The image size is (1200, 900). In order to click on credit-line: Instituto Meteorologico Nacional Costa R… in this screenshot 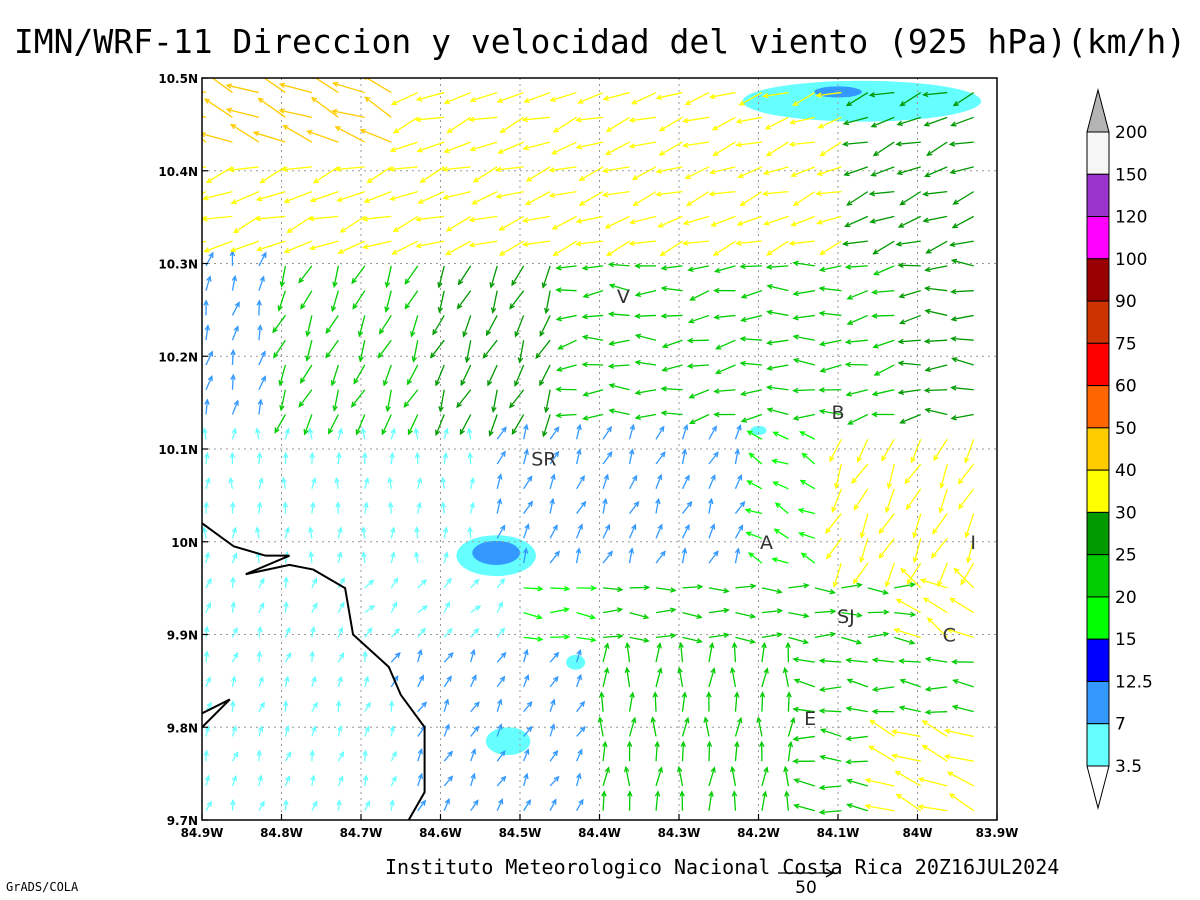, I will do `click(722, 867)`.